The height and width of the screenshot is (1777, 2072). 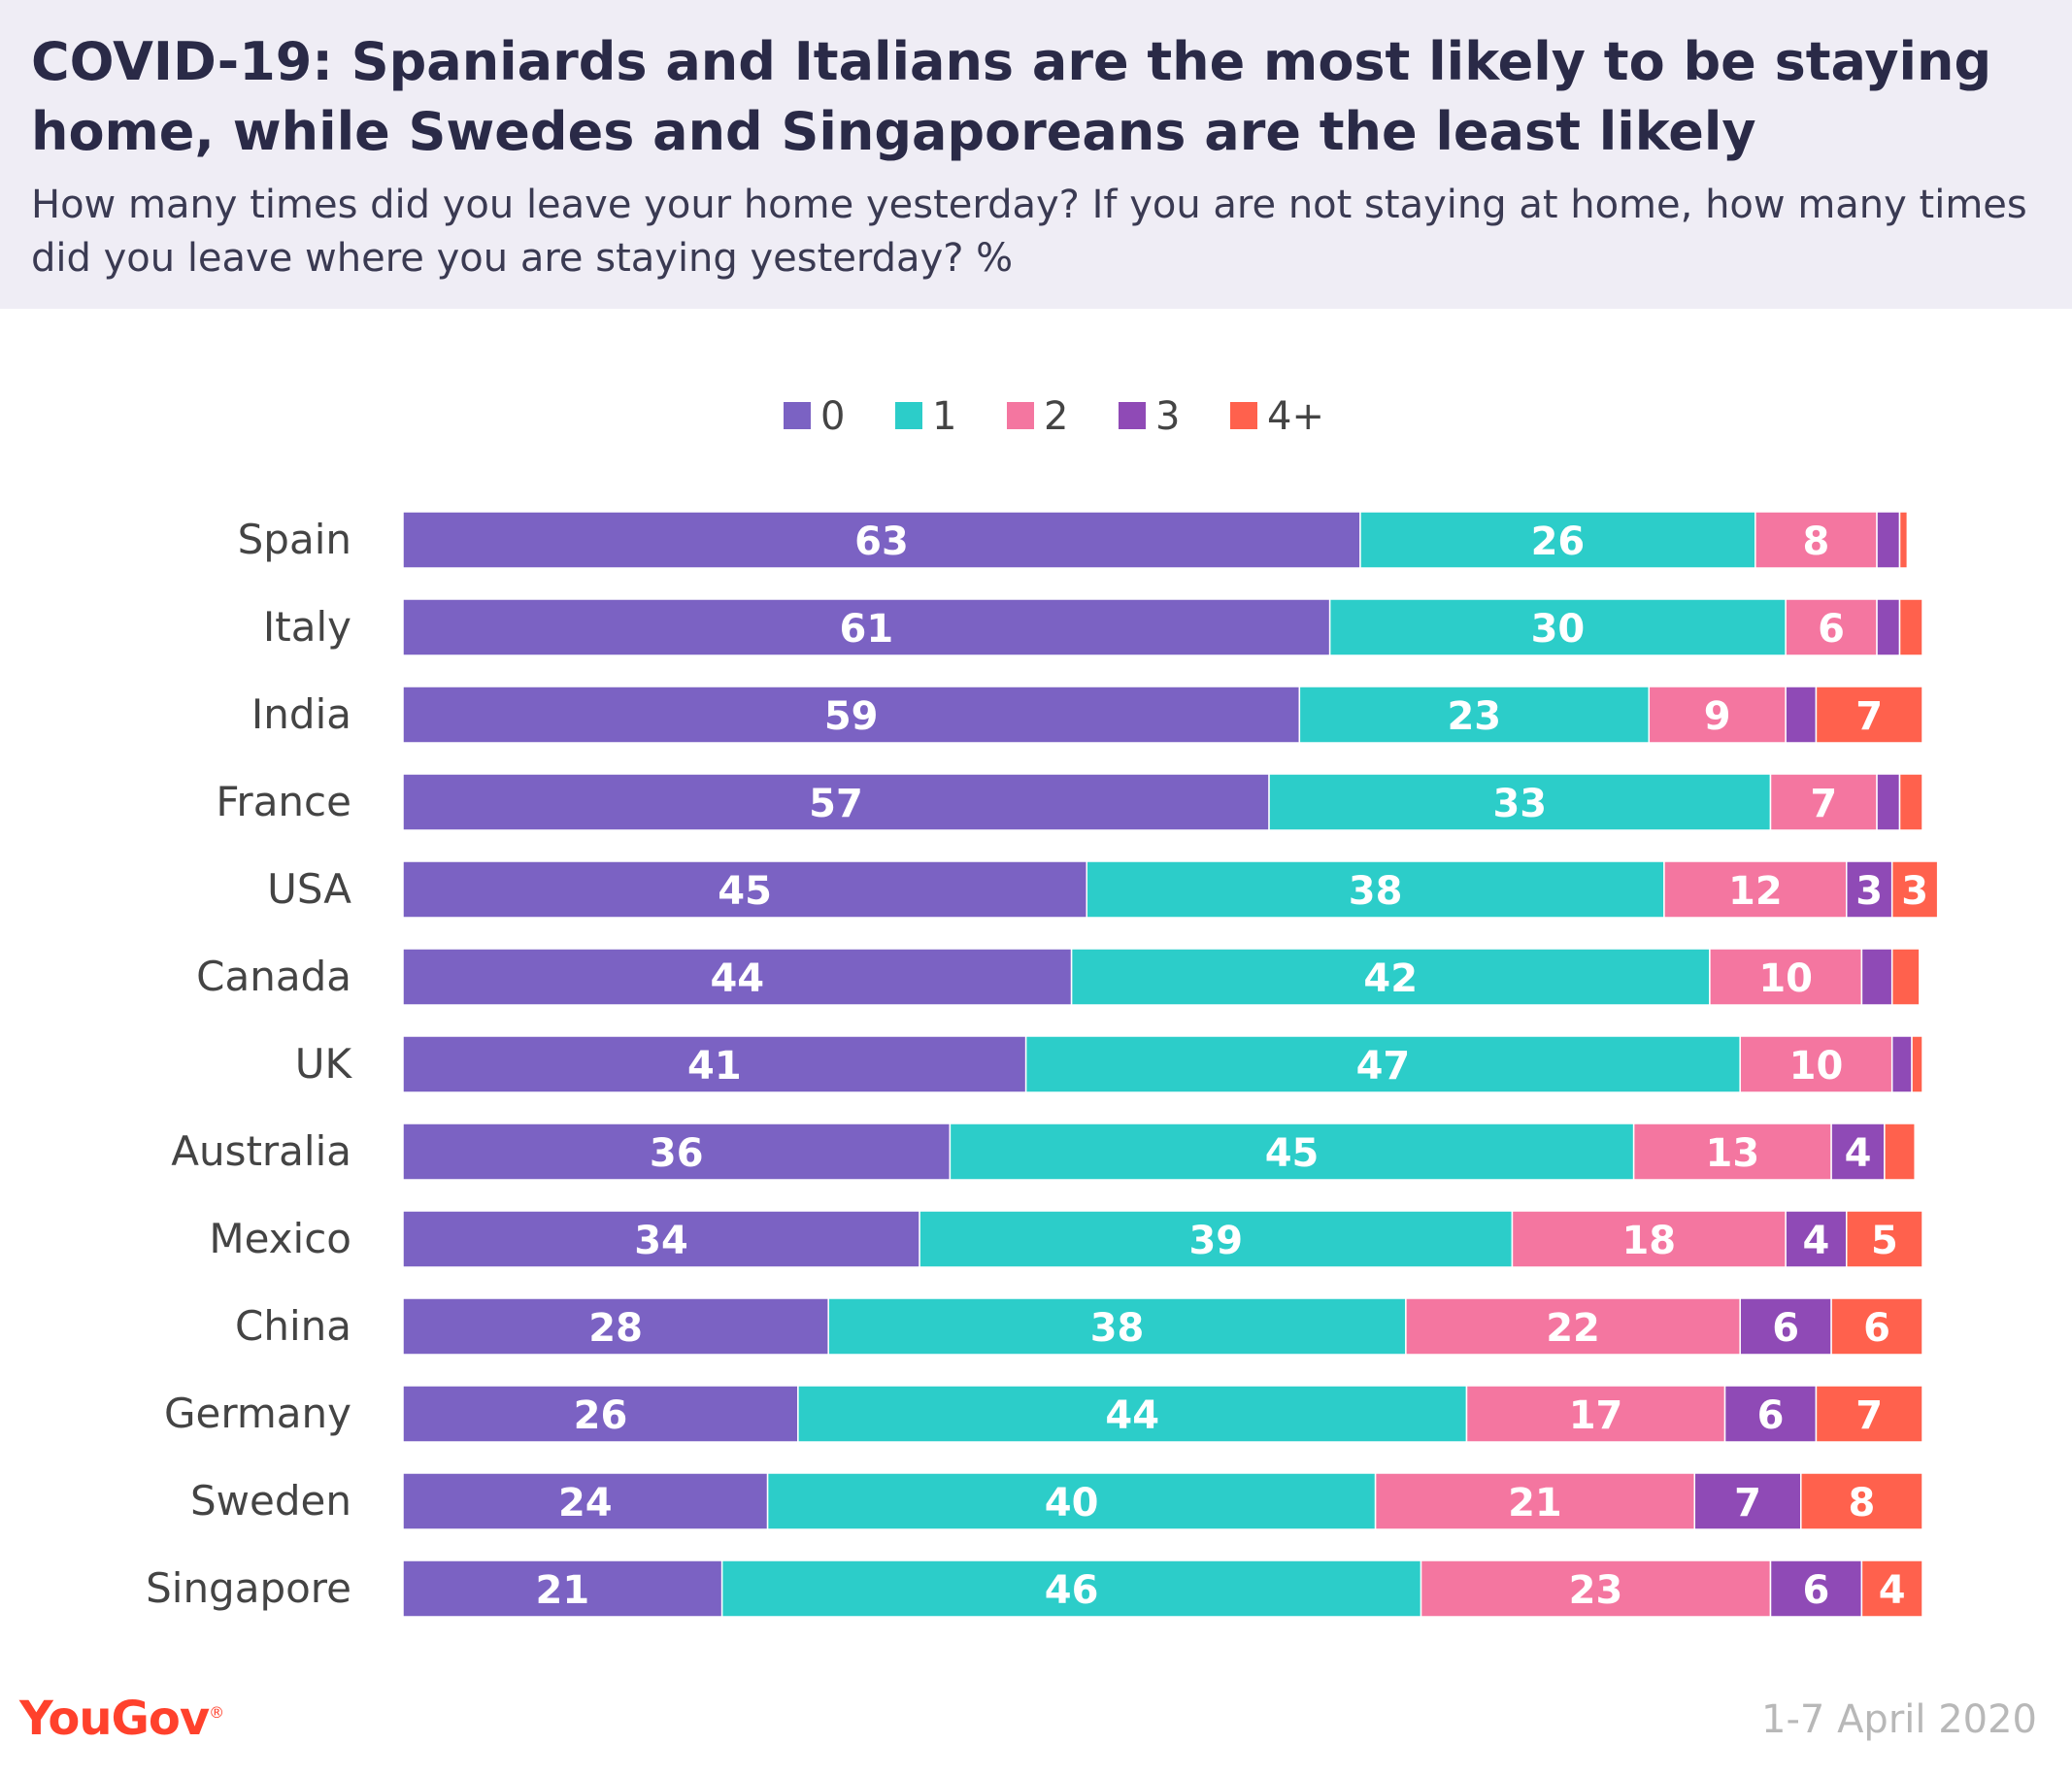 I want to click on data-label: 33, so click(x=1519, y=804).